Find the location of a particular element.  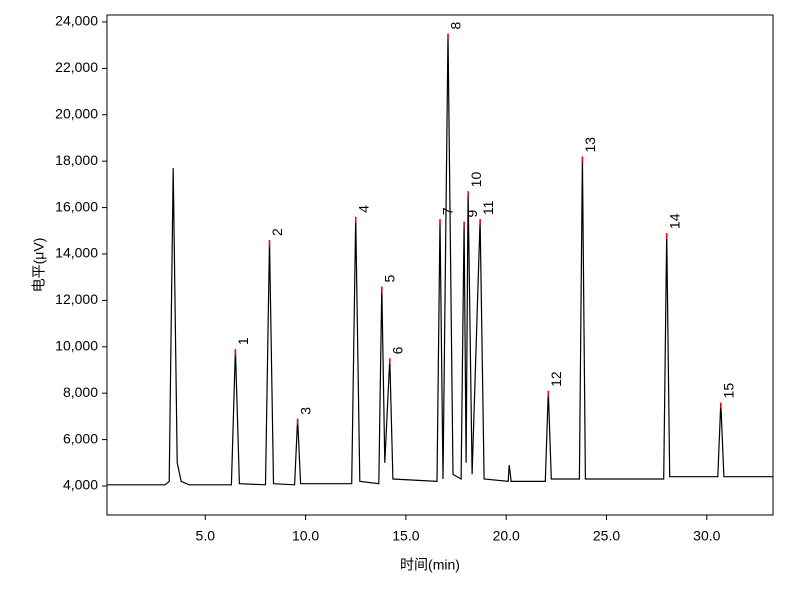

x-tick-label: 30.0 is located at coordinates (706, 536).